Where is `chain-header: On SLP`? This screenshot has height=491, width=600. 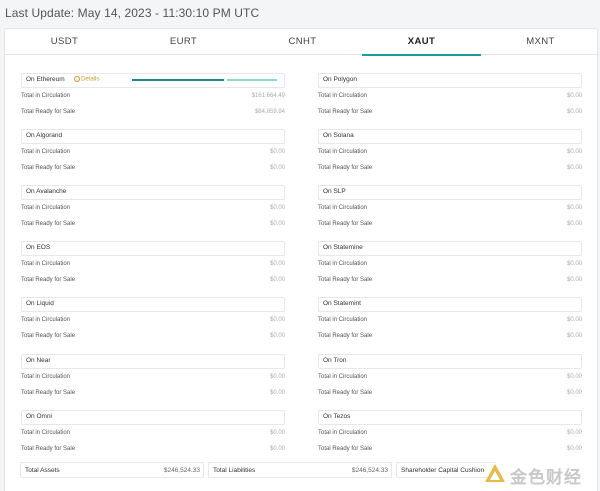 chain-header: On SLP is located at coordinates (450, 192).